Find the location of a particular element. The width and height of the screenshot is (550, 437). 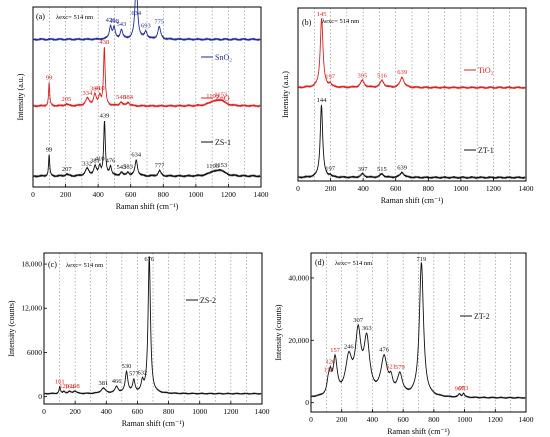

peak-label: 438 is located at coordinates (104, 42).